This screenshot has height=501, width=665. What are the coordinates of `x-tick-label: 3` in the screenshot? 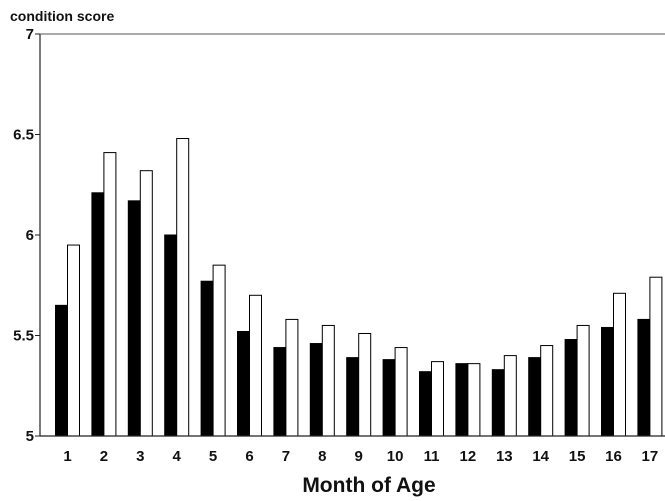 It's located at (140, 456).